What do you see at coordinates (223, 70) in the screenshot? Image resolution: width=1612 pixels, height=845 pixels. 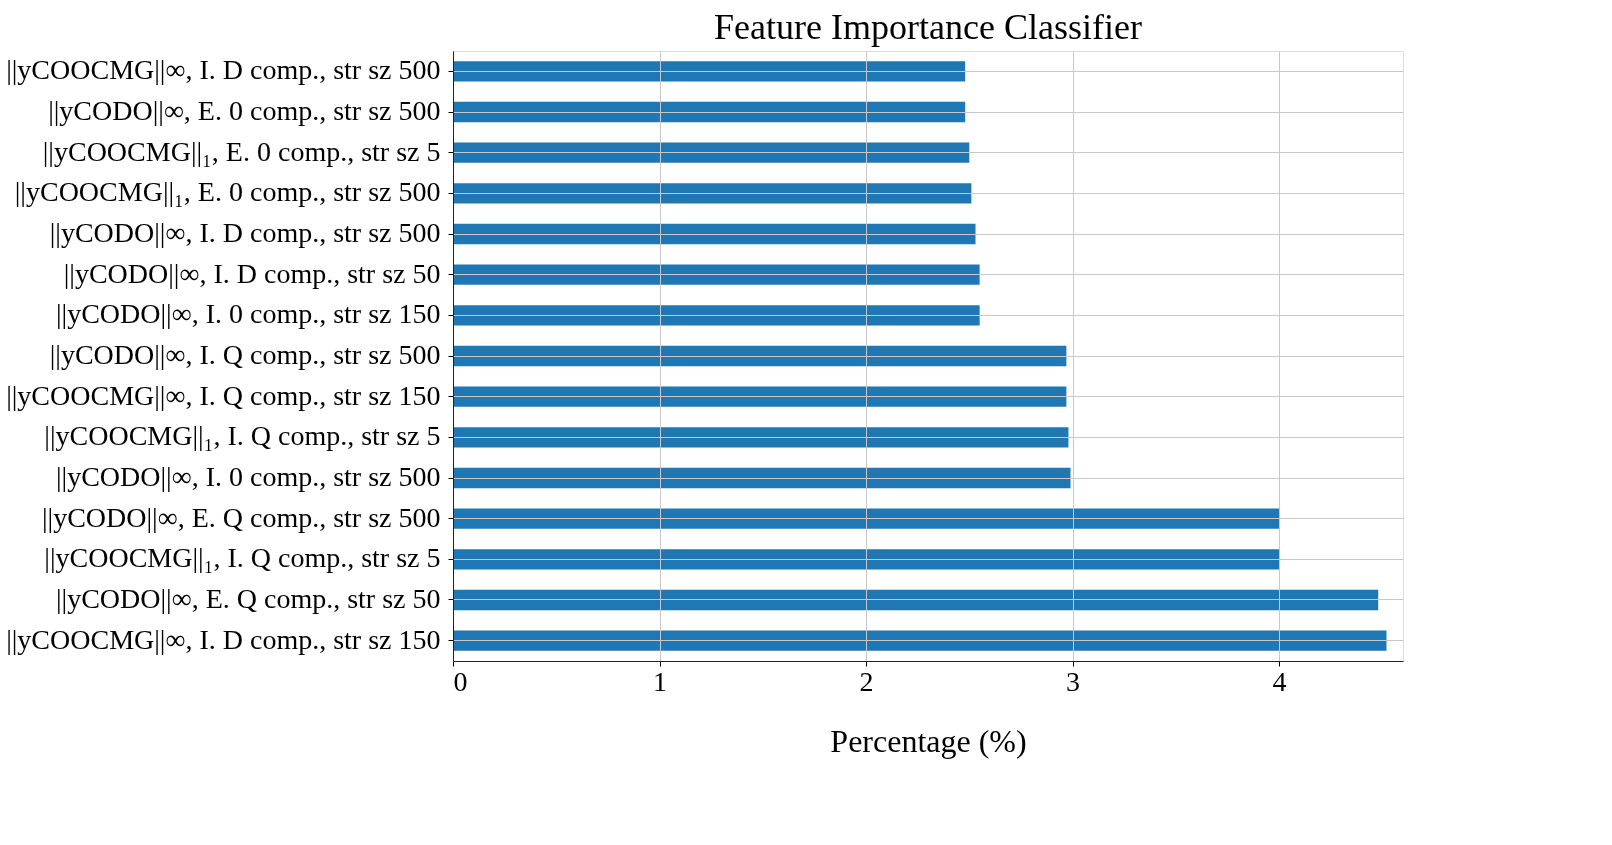 I see `y-tick-label: ||yCOOCMG||∞, I. D comp., str sz 500` at bounding box center [223, 70].